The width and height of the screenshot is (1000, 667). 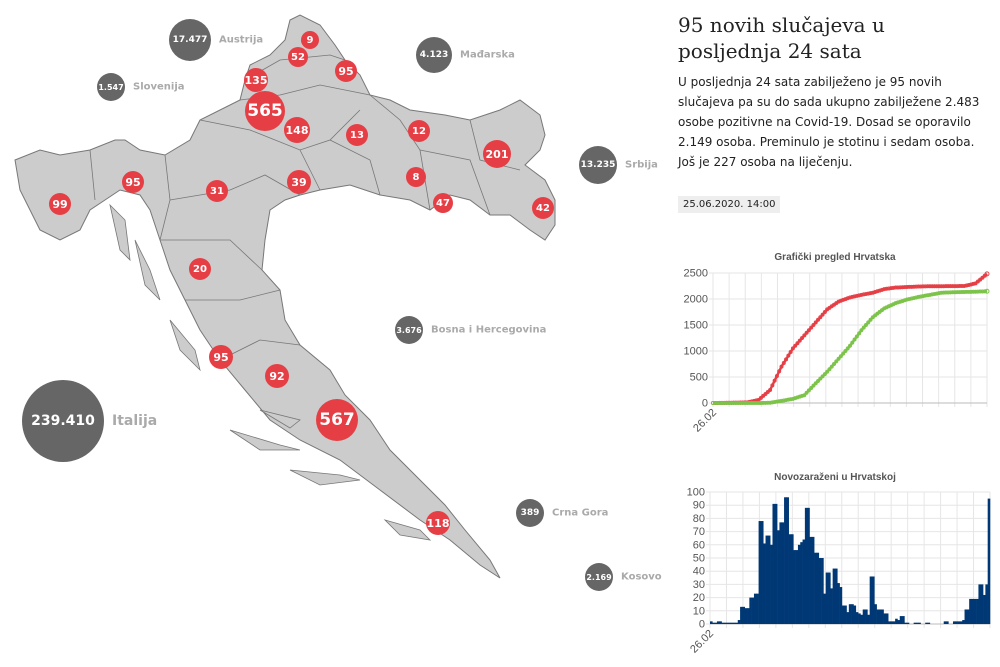 What do you see at coordinates (497, 154) in the screenshot?
I see `county-case-bubble: 201` at bounding box center [497, 154].